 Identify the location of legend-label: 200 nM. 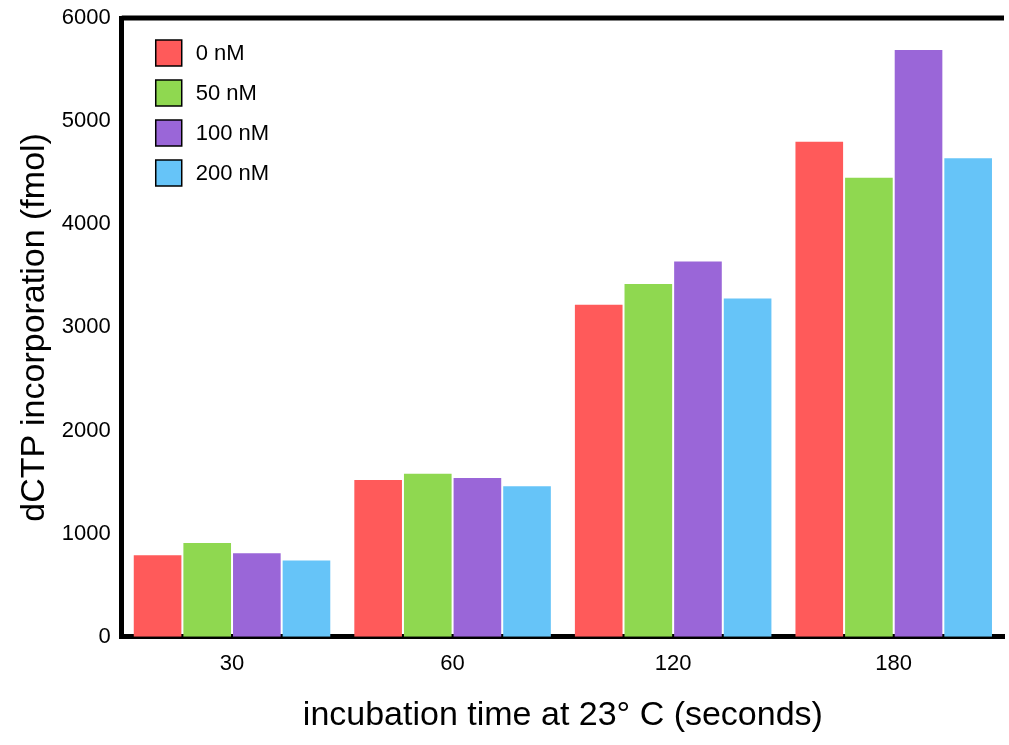
(232, 173).